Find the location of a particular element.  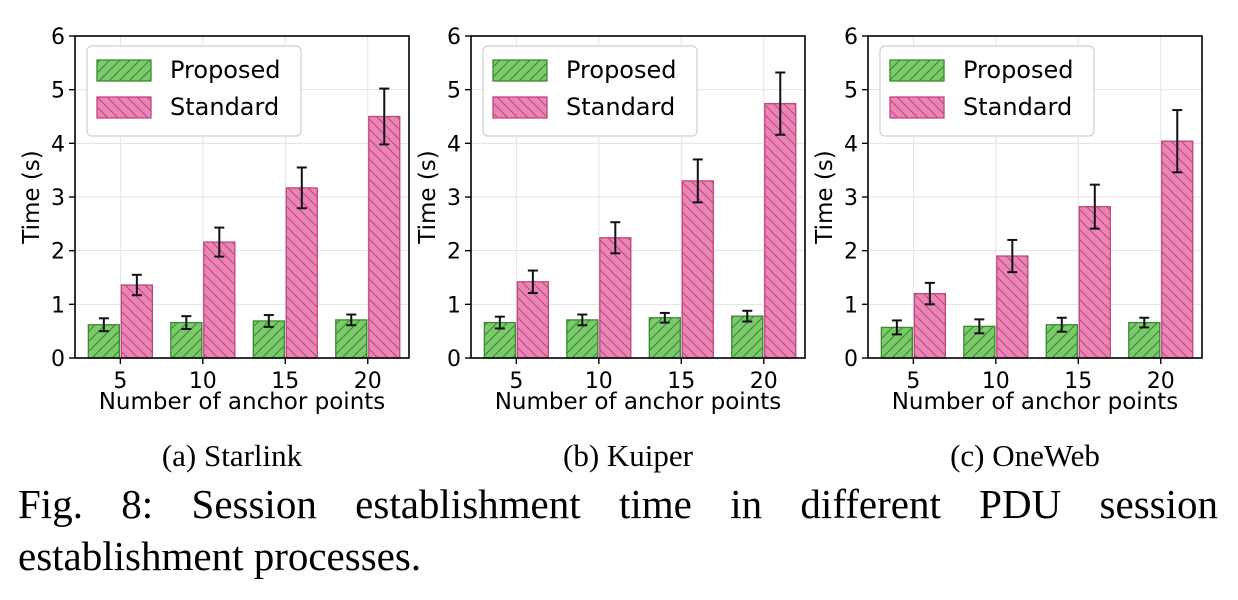

panel-subtitle: (b) Kuiper is located at coordinates (628, 455).